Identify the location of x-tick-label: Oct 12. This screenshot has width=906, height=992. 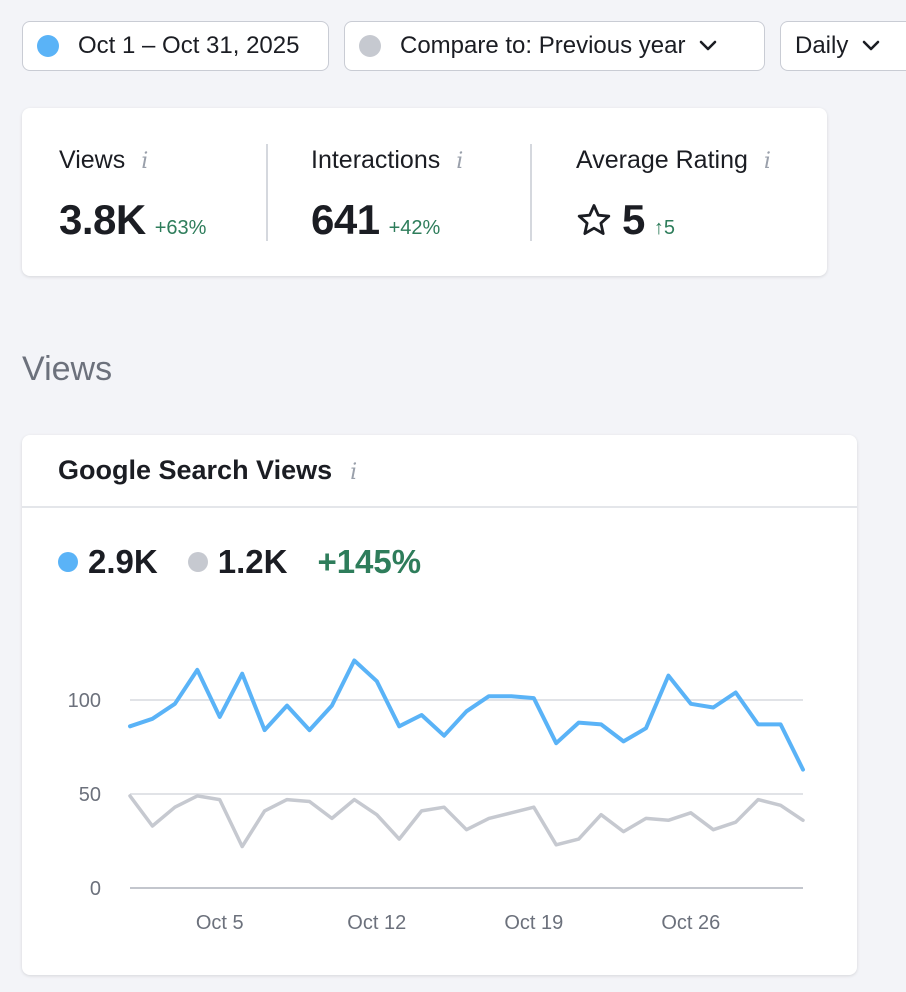
(376, 923).